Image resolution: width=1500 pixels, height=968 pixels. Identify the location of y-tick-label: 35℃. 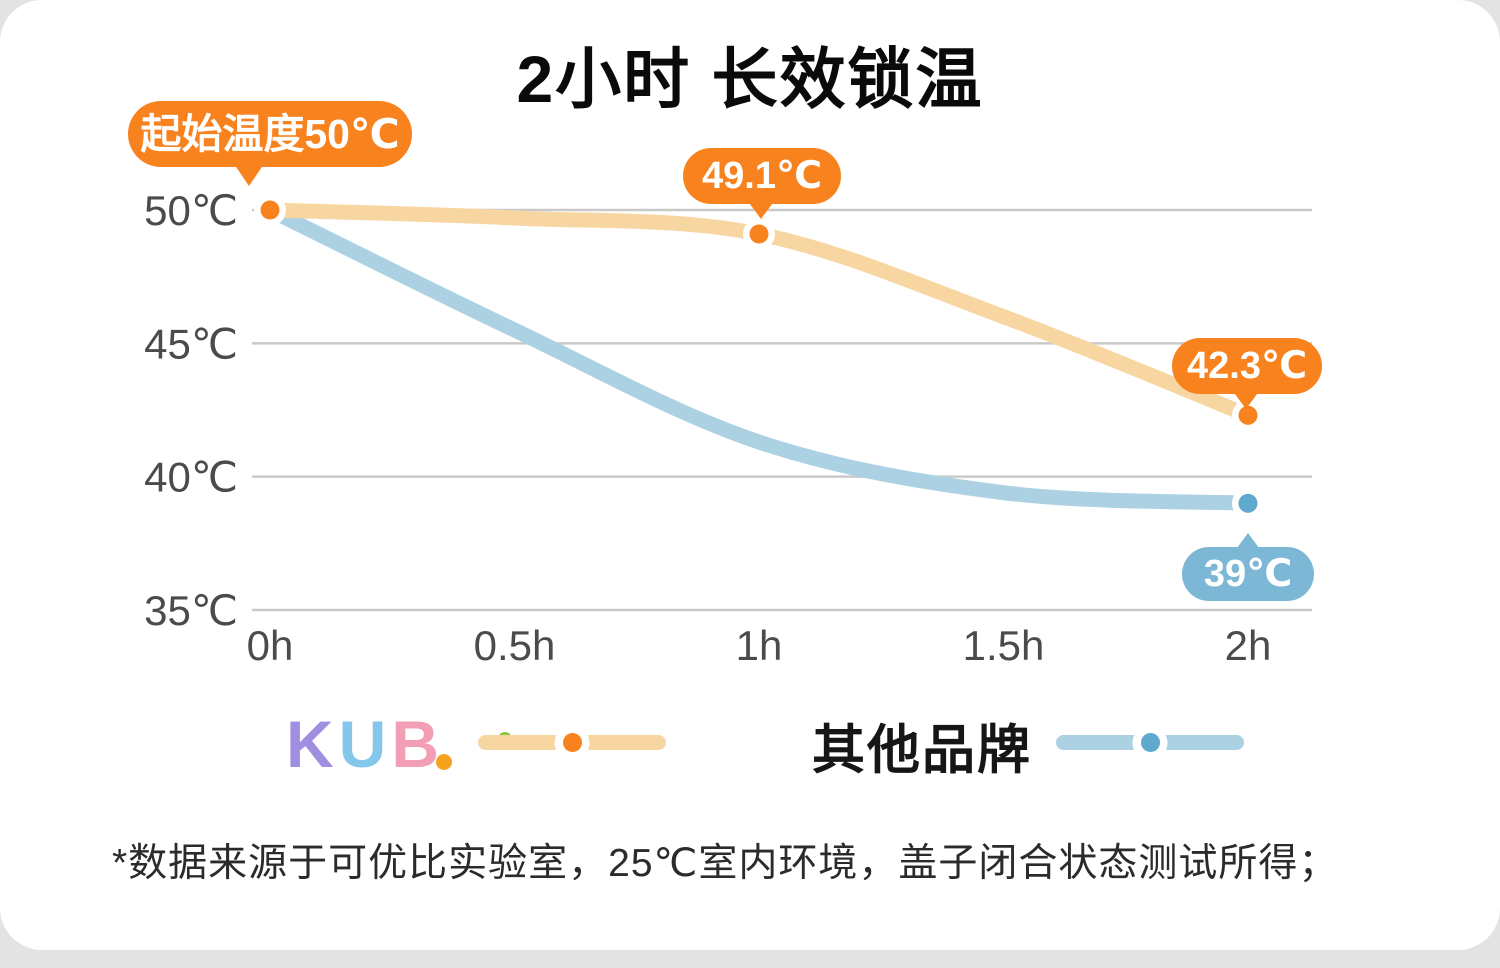
(191, 610).